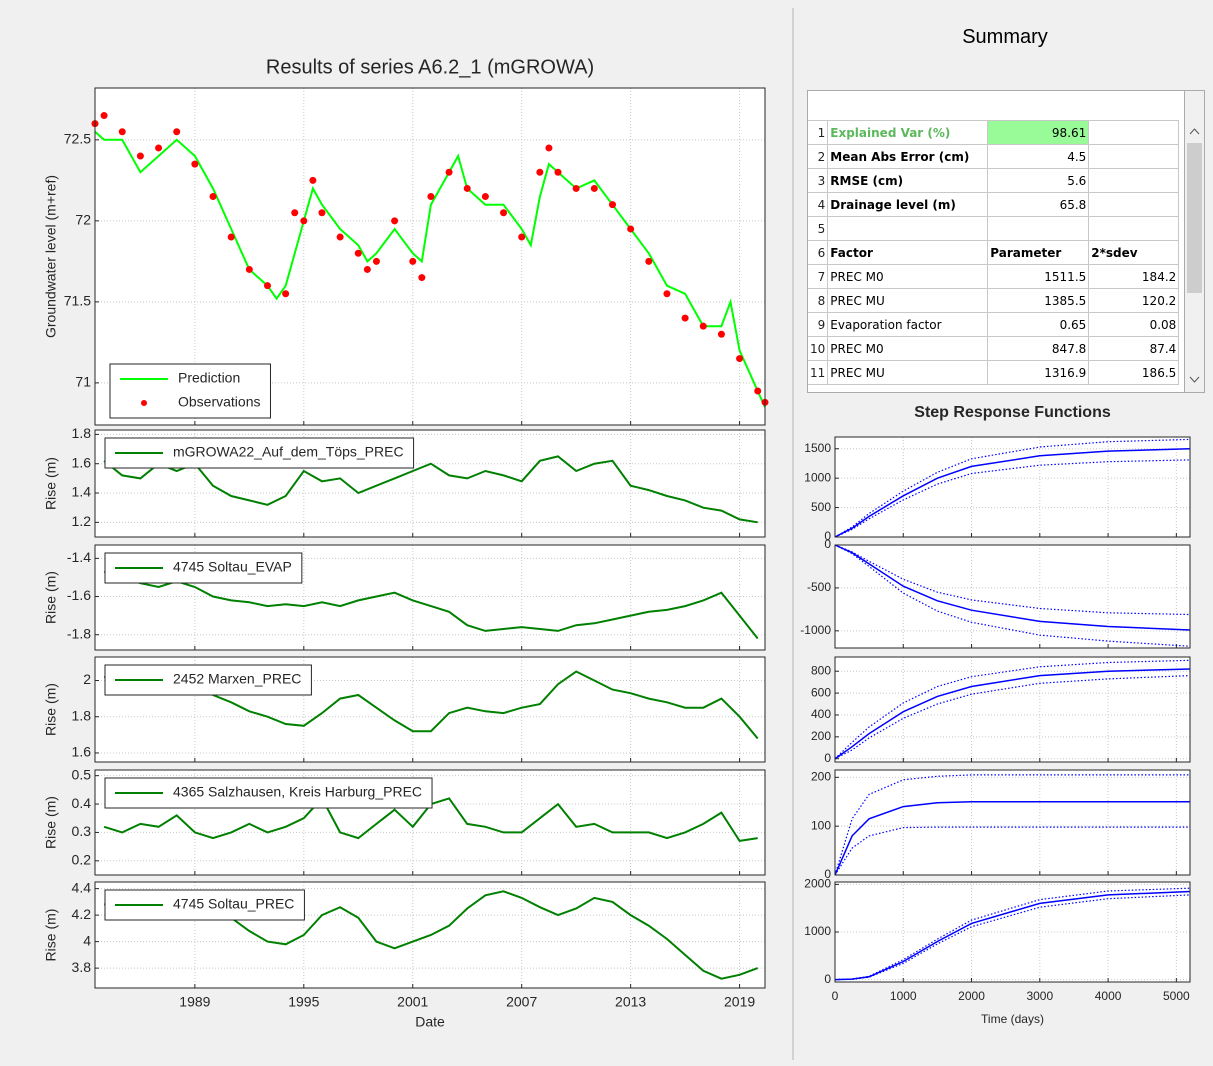 The height and width of the screenshot is (1066, 1213). What do you see at coordinates (190, 391) in the screenshot?
I see `legend: Prediction Observations` at bounding box center [190, 391].